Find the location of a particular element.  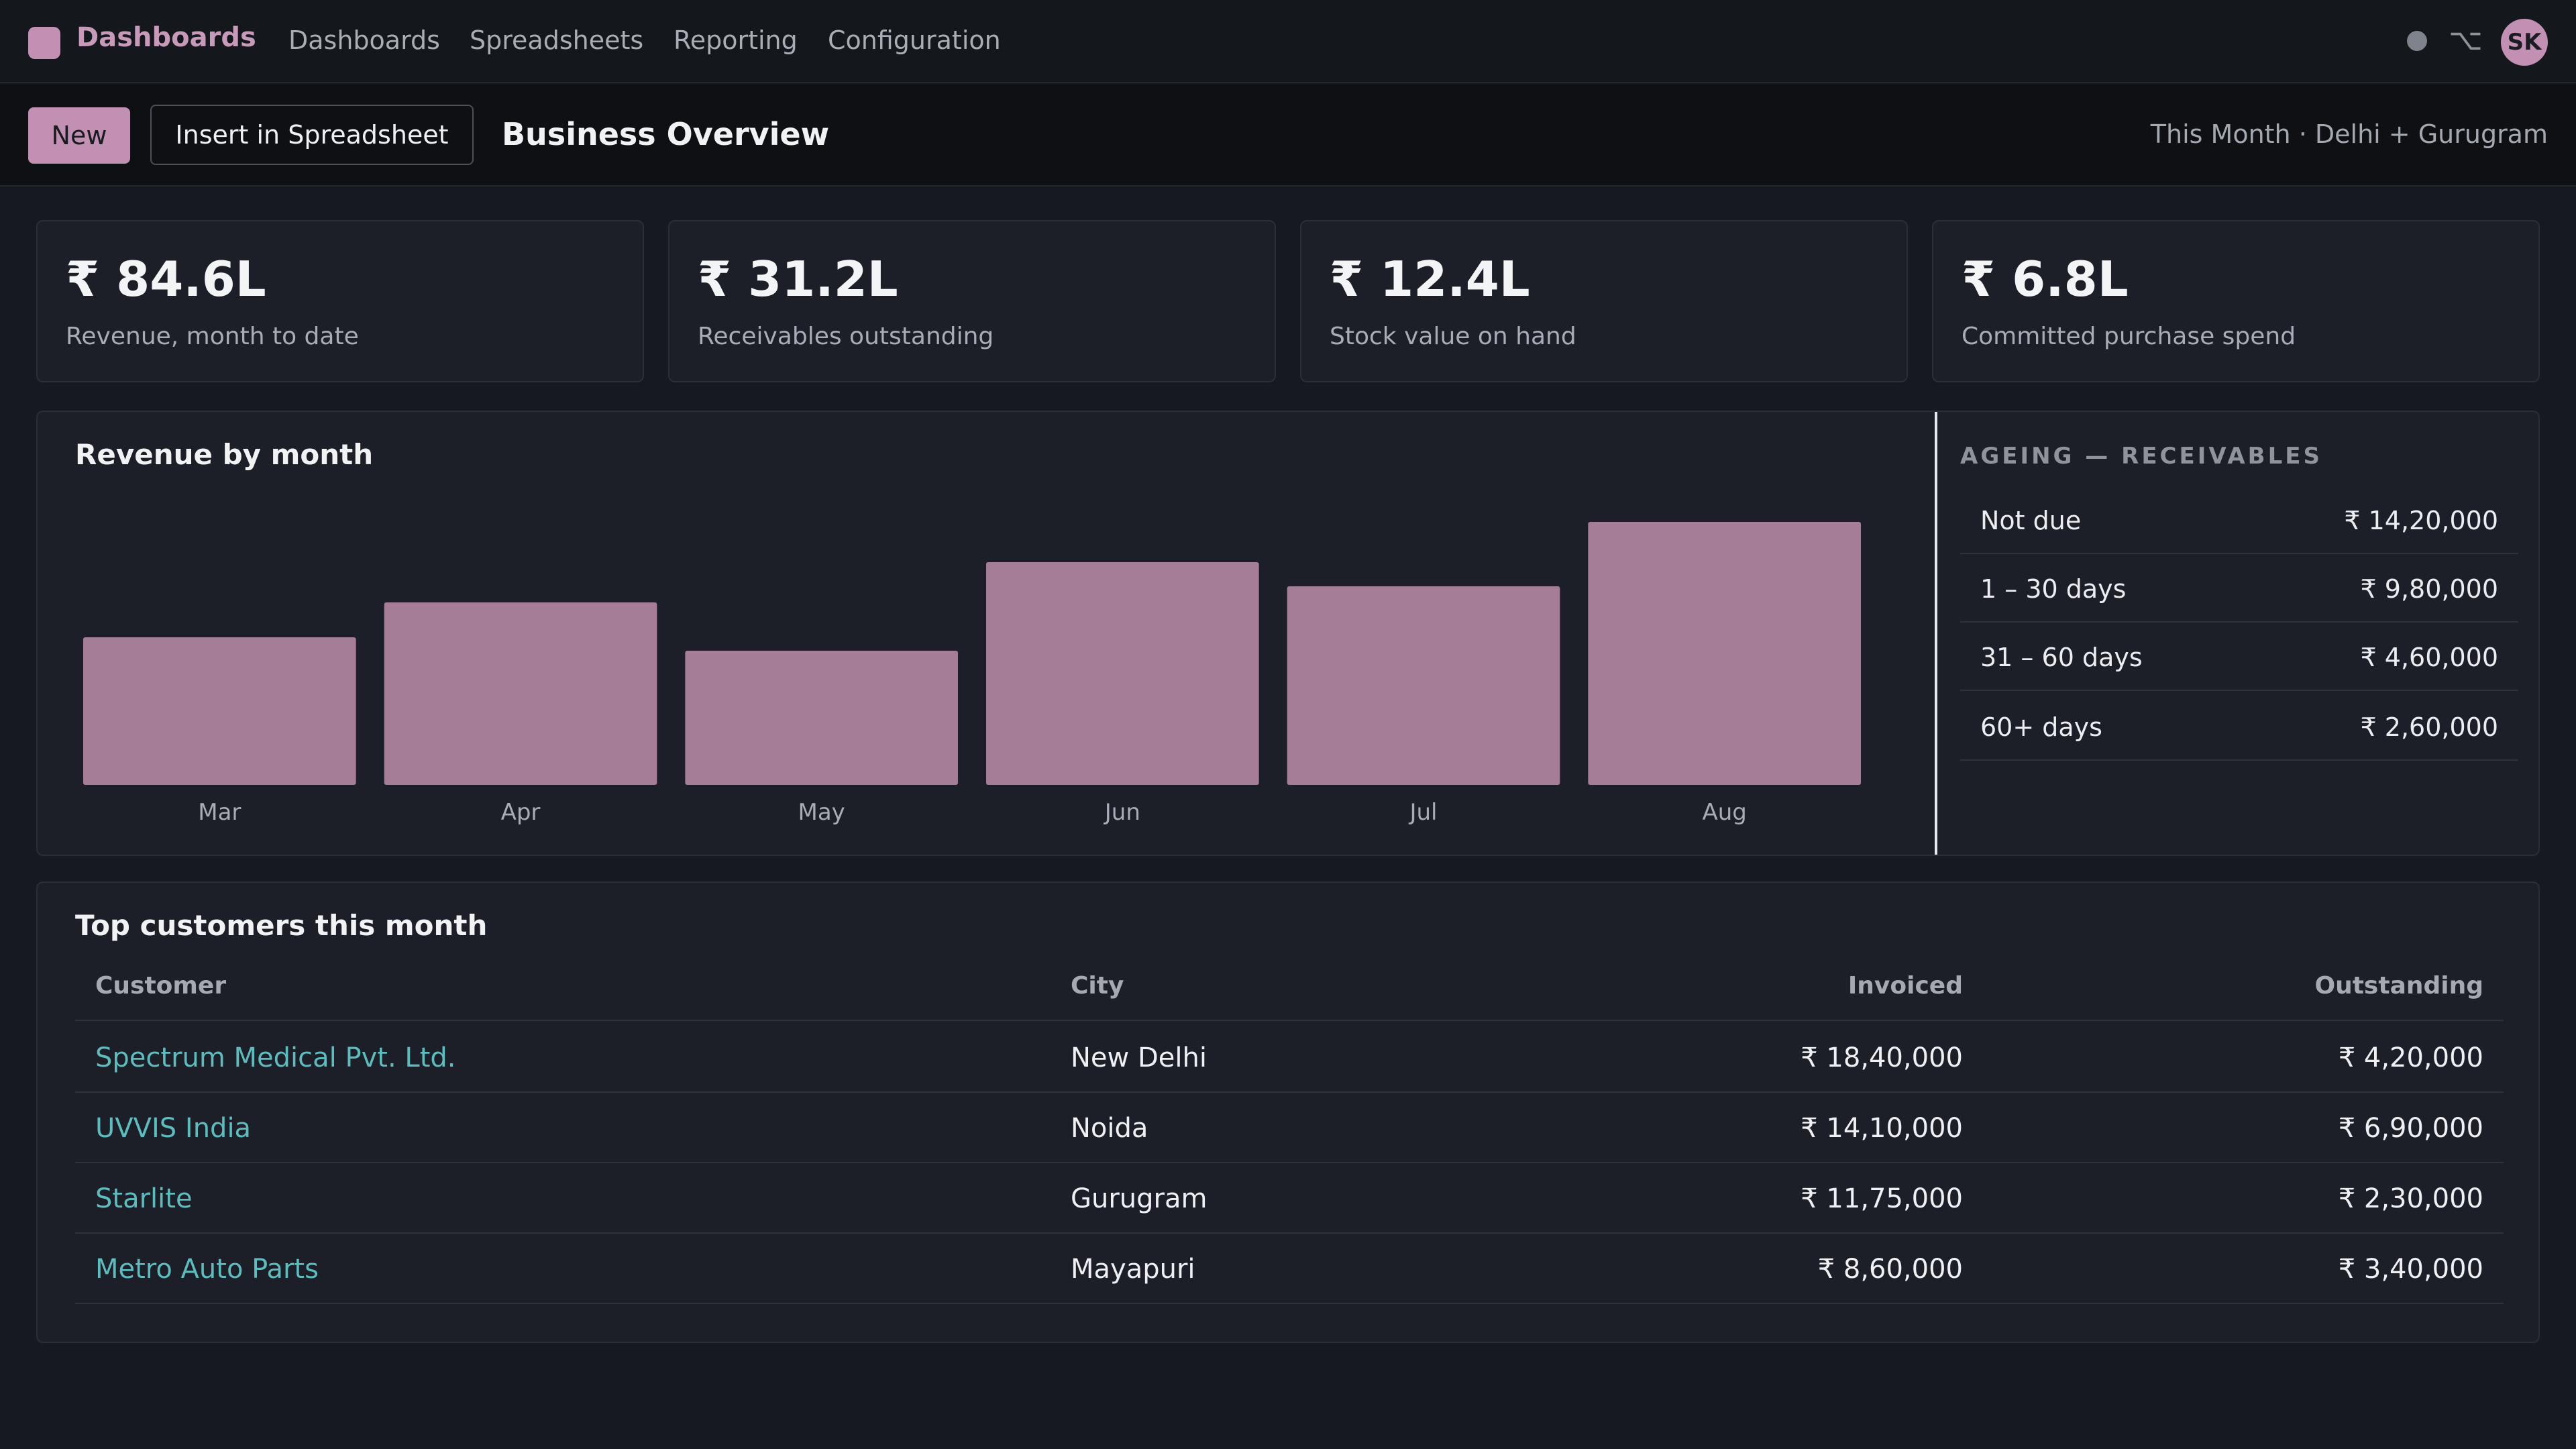

kpi-label: Receivables outstanding is located at coordinates (846, 336).